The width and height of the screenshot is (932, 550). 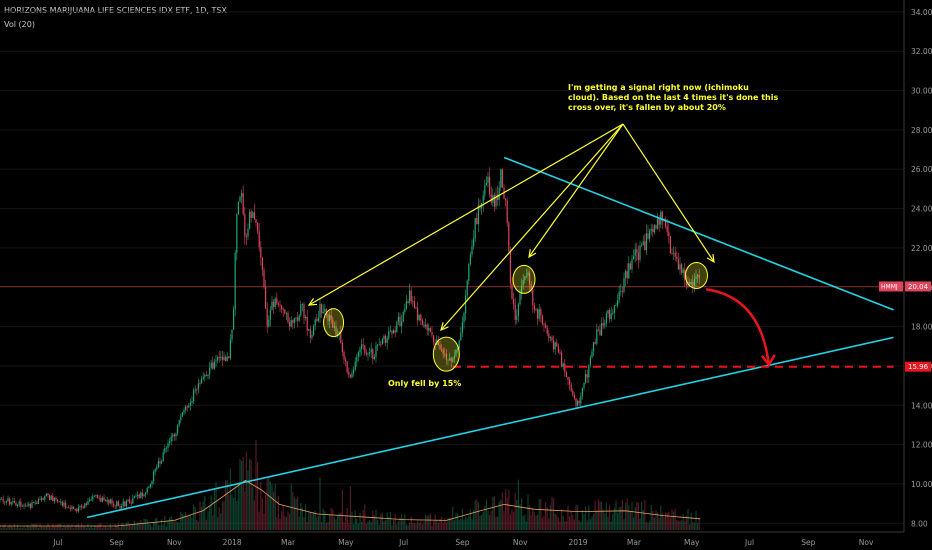 What do you see at coordinates (174, 542) in the screenshot?
I see `time-tick-label: Nov` at bounding box center [174, 542].